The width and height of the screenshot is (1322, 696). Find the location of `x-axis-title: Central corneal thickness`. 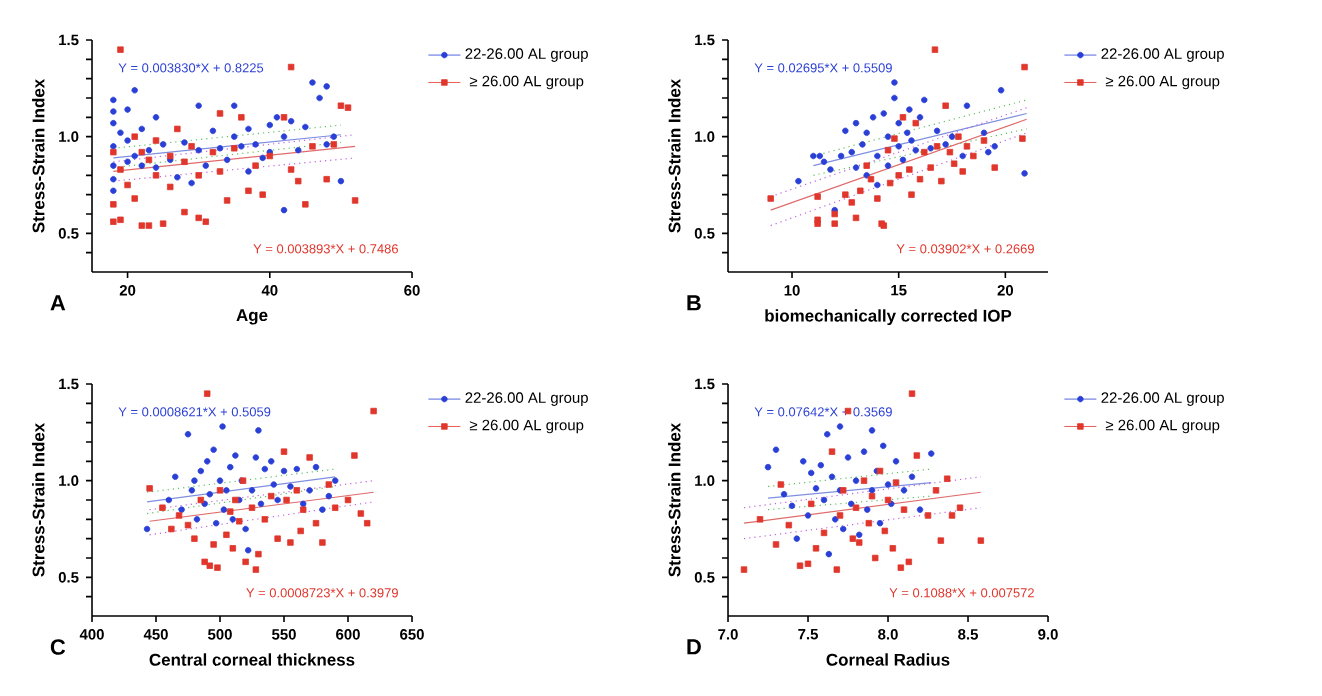

x-axis-title: Central corneal thickness is located at coordinates (252, 659).